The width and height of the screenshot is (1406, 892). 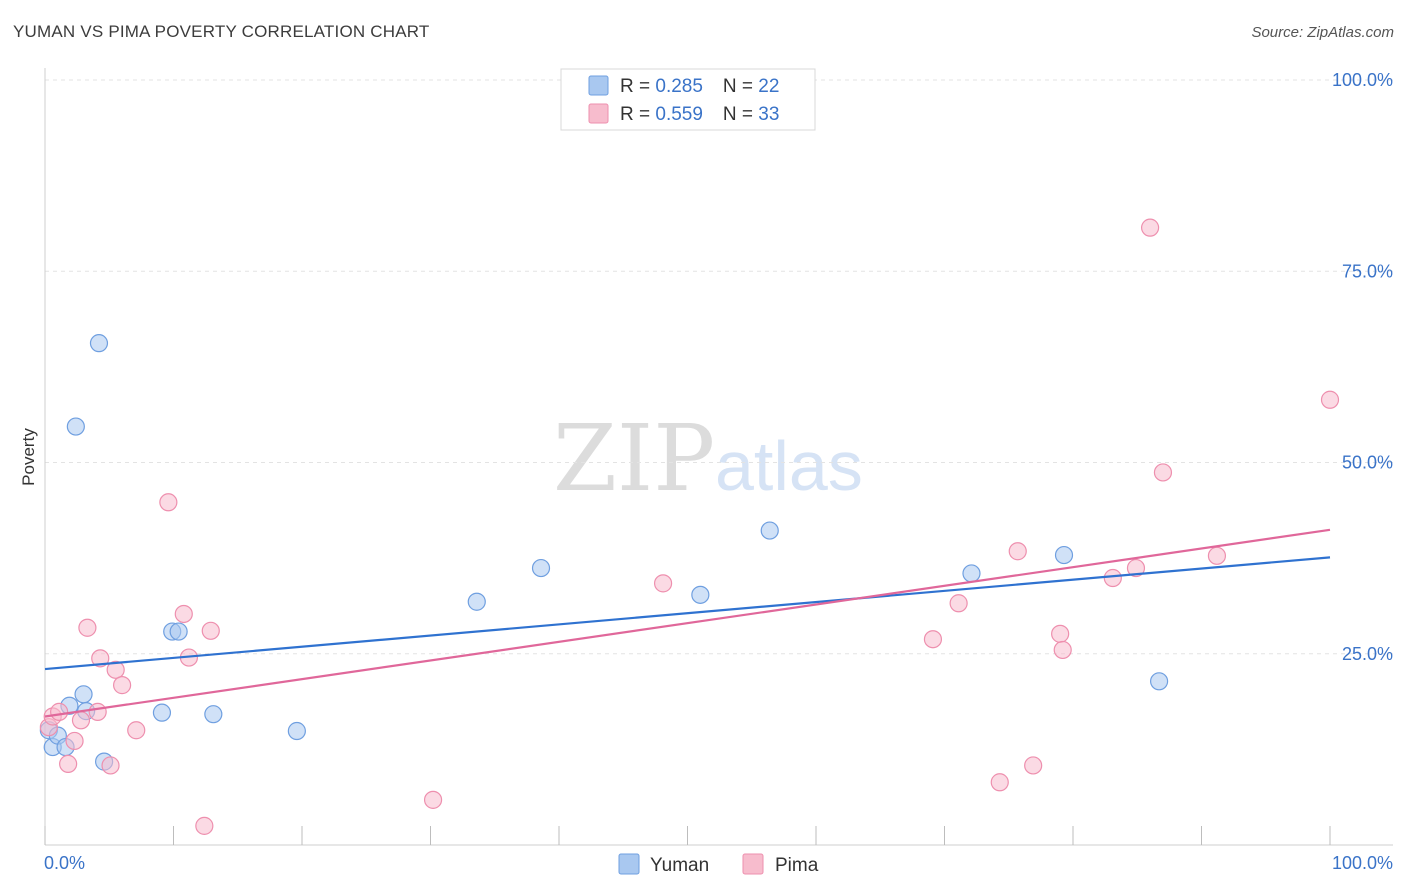 What do you see at coordinates (28, 457) in the screenshot?
I see `y-axis-label: Poverty` at bounding box center [28, 457].